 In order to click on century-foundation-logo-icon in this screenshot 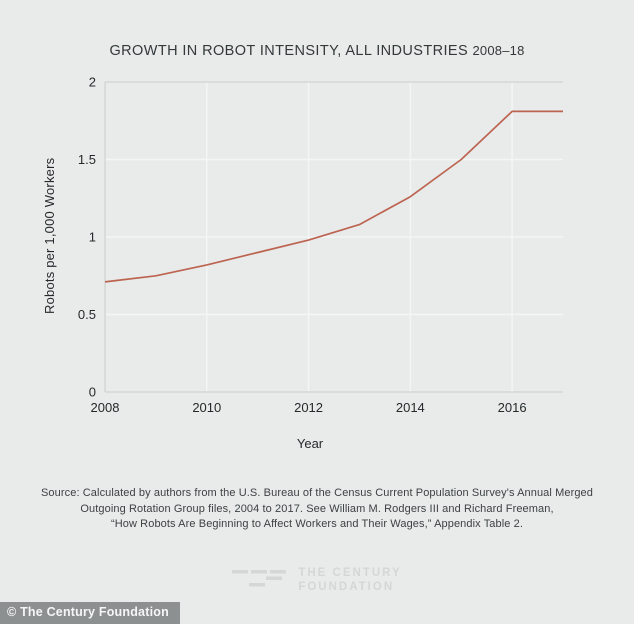, I will do `click(259, 578)`.